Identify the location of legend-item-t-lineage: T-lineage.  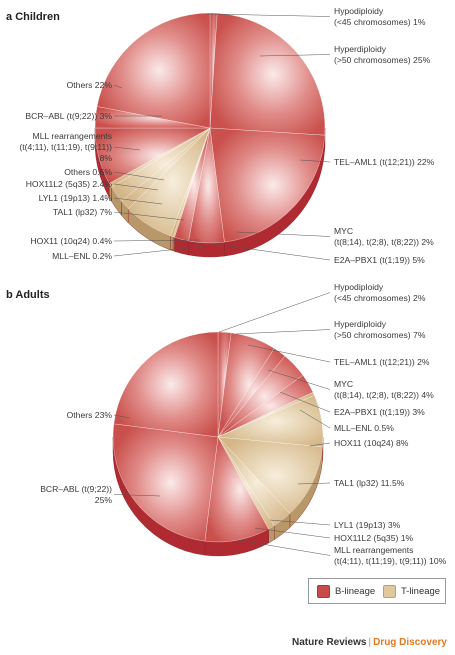
(411, 591).